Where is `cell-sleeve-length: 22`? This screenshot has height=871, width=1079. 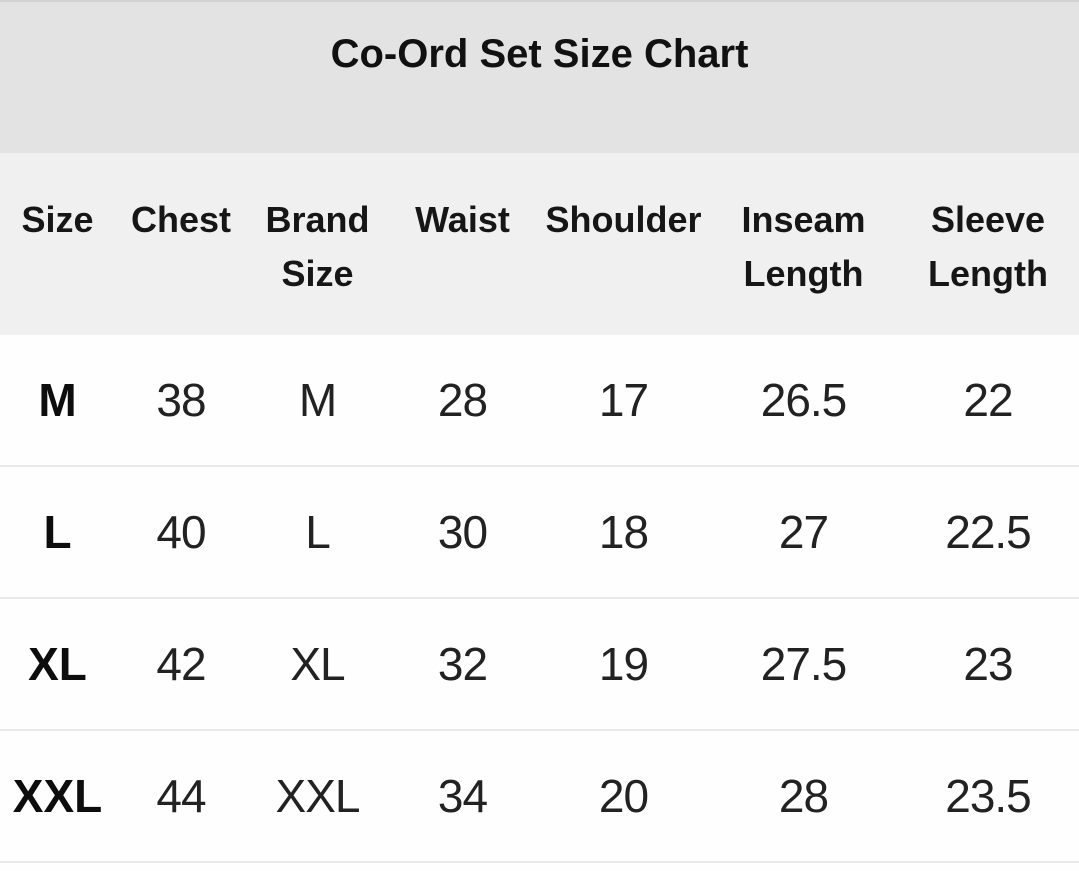
cell-sleeve-length: 22 is located at coordinates (988, 400).